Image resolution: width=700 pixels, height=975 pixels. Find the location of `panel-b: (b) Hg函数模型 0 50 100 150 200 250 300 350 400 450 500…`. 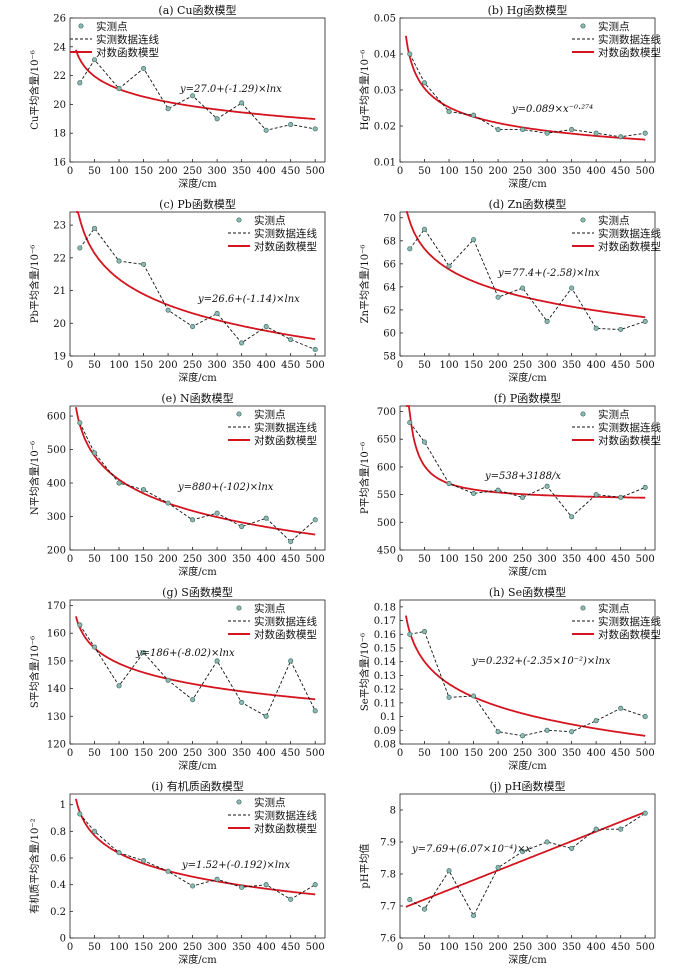

panel-b: (b) Hg函数模型 0 50 100 150 200 250 300 350 400 450 500… is located at coordinates (509, 96).